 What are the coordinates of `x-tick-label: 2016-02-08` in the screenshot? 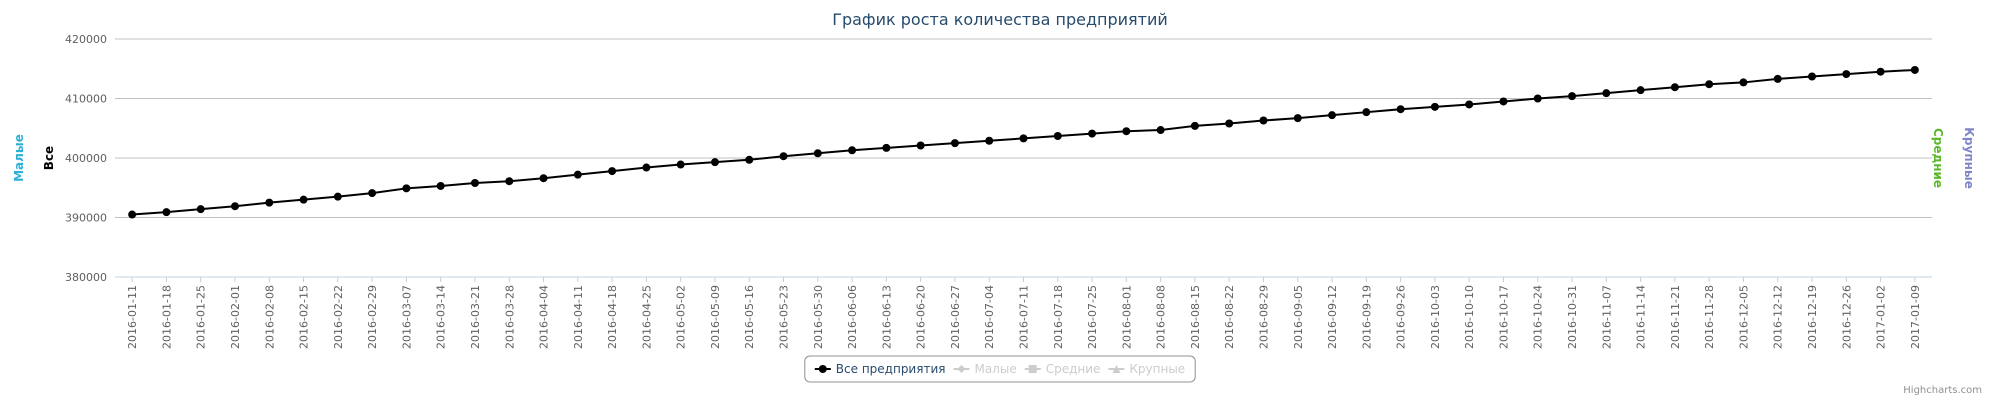 It's located at (269, 317).